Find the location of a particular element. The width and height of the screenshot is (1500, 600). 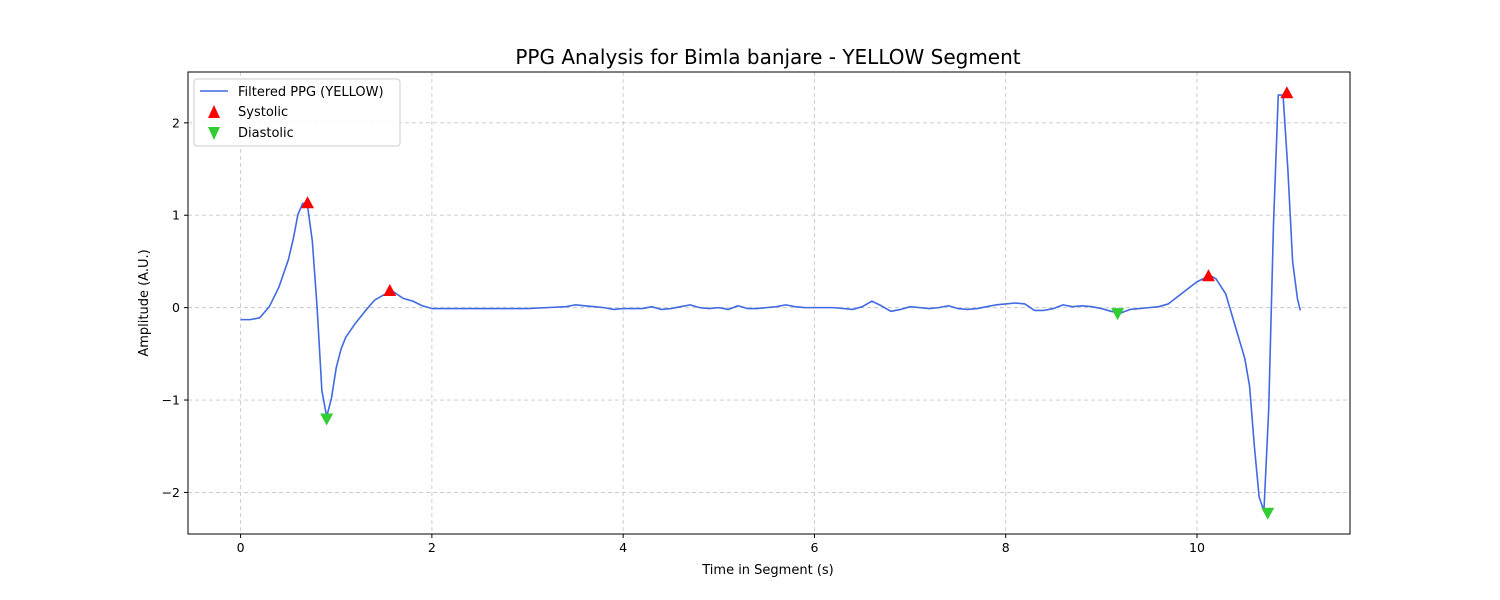

x-tick-label: 4 is located at coordinates (623, 547).